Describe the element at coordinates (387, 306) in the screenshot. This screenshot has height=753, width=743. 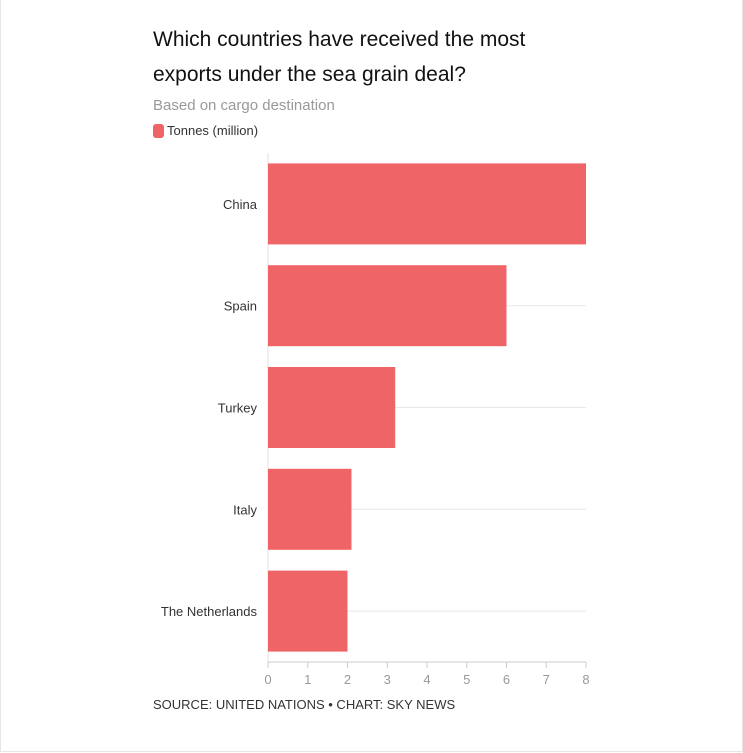
I see `bar-spain` at that location.